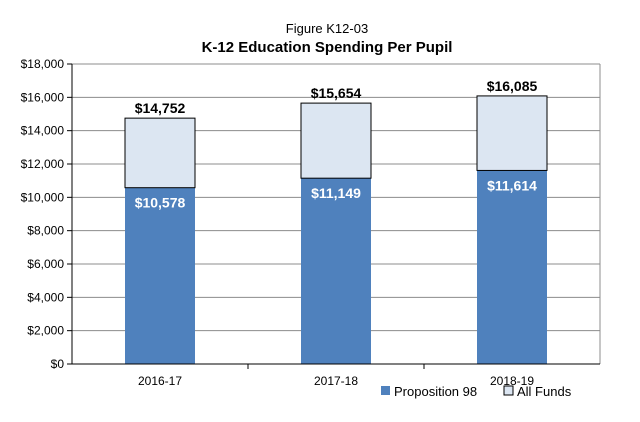 The height and width of the screenshot is (422, 640). I want to click on x-tick-label: 2018-19, so click(512, 381).